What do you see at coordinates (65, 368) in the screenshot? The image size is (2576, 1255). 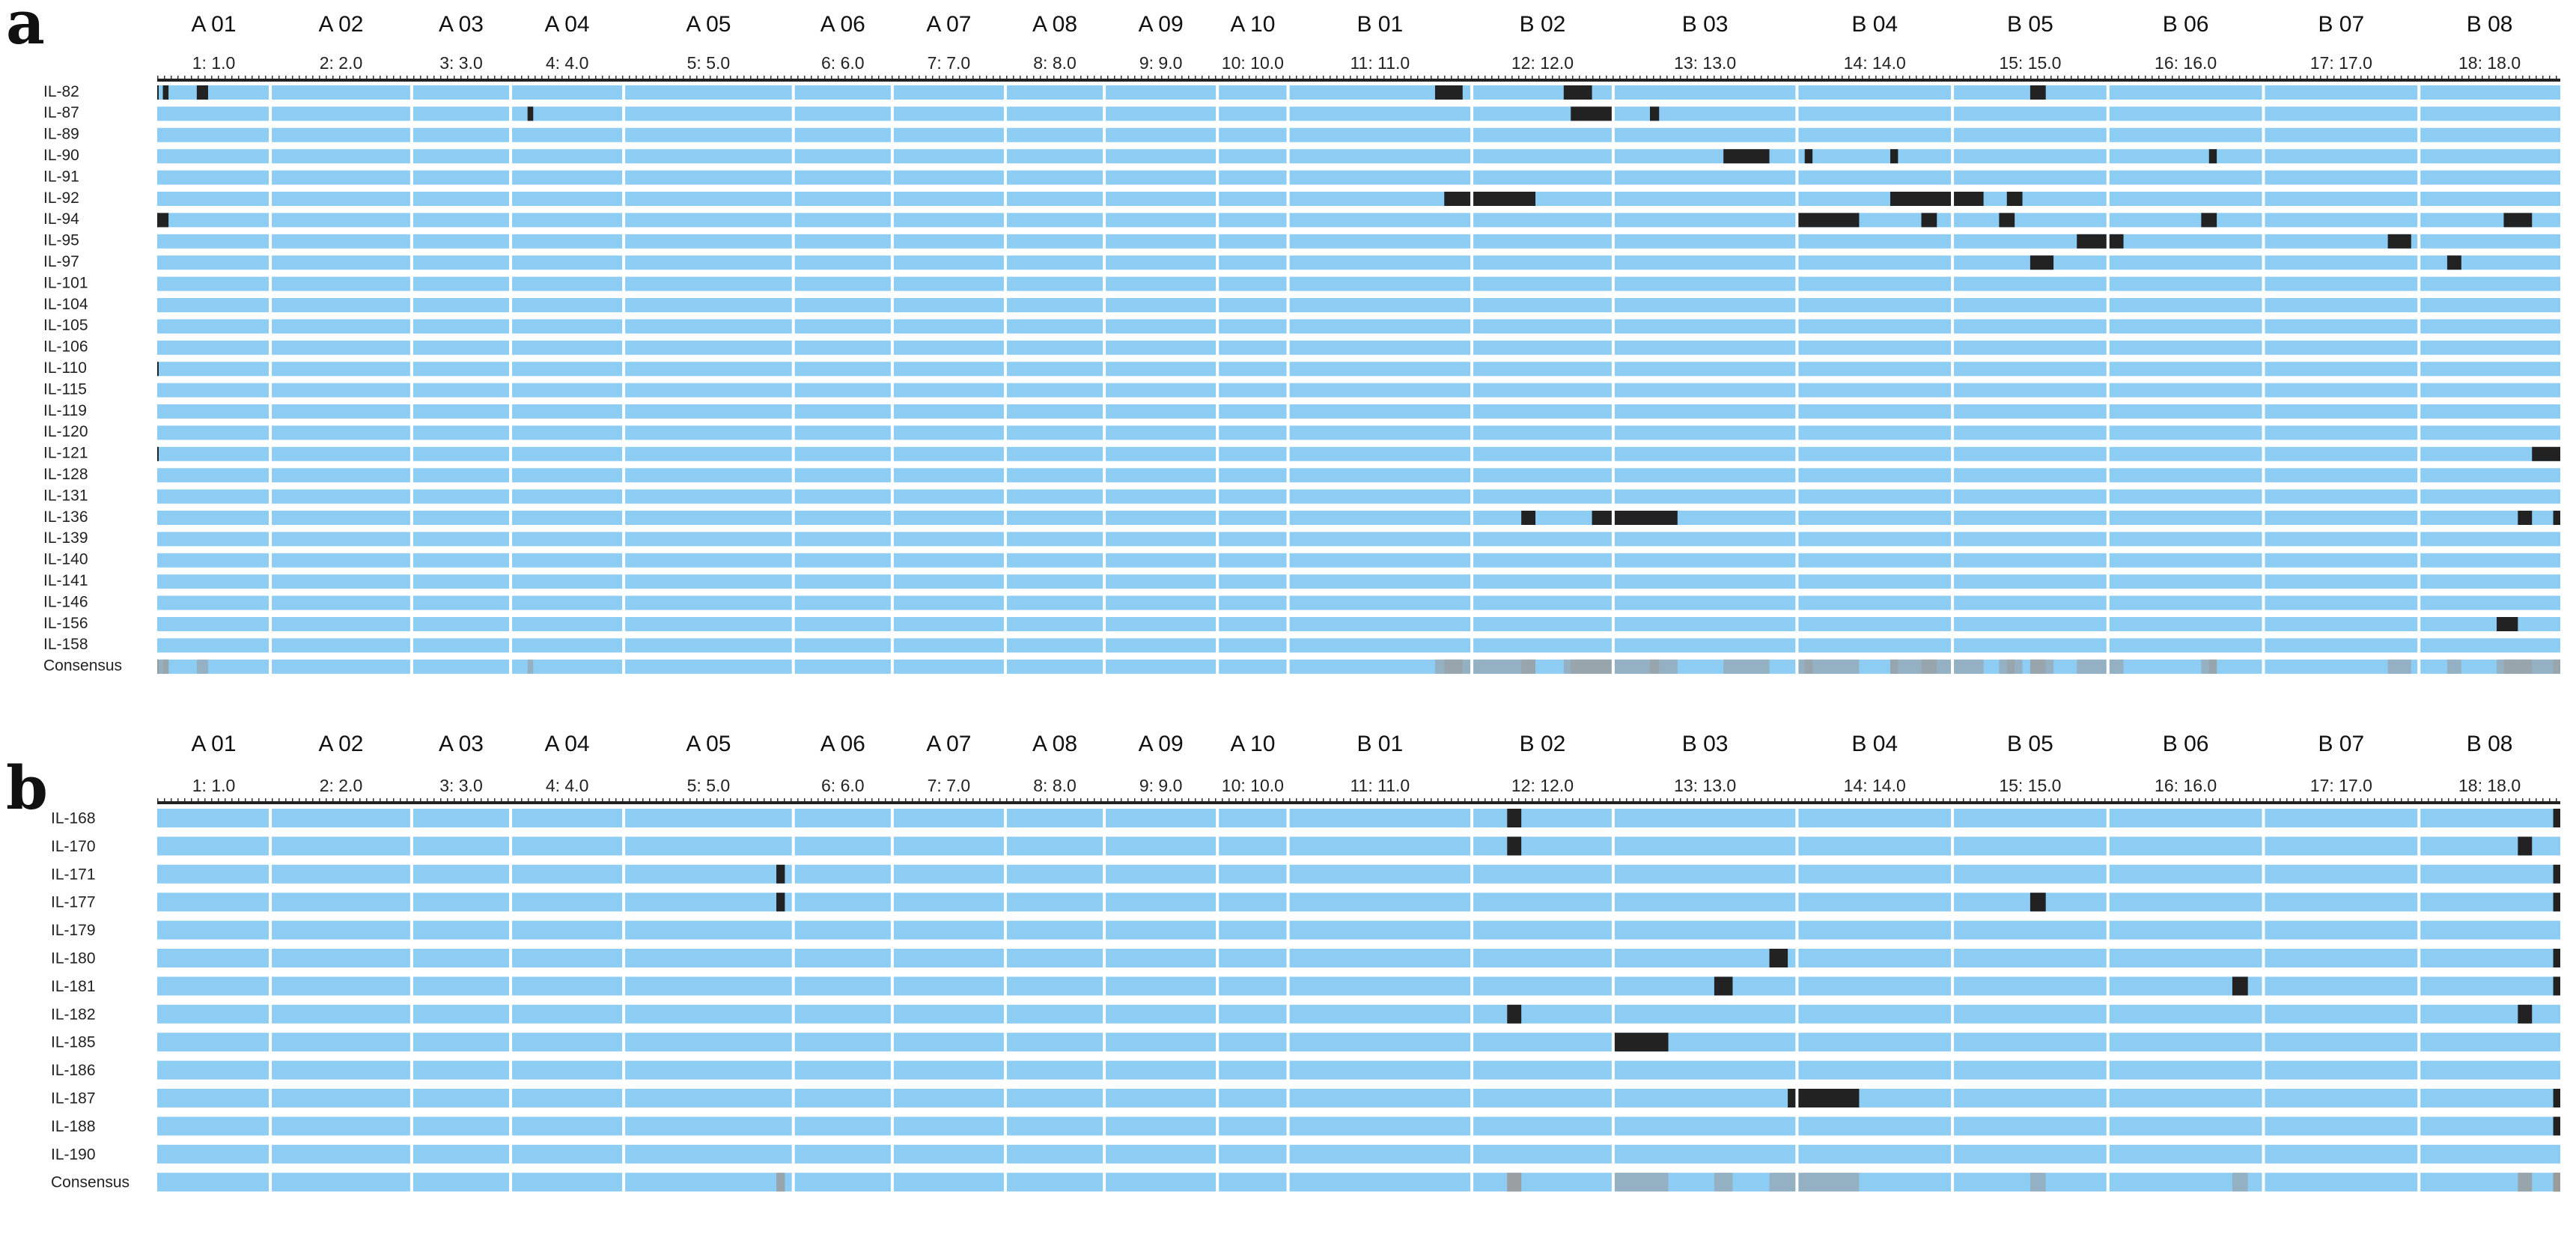 I see `row-label: IL-110` at bounding box center [65, 368].